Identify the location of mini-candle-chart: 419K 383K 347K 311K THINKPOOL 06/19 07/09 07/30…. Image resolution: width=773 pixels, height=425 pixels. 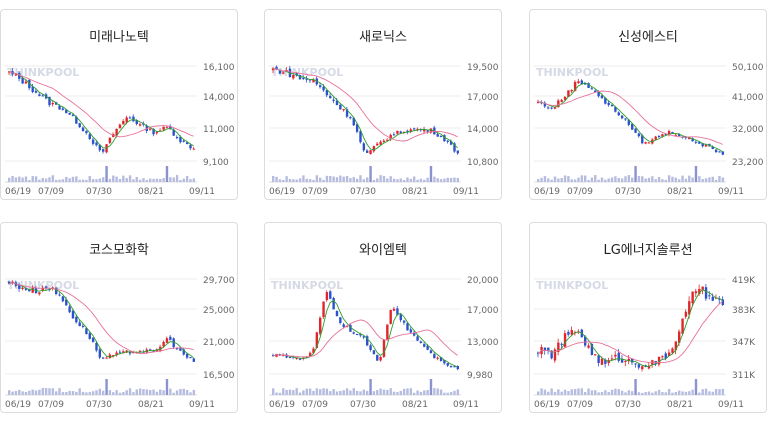
(648, 318).